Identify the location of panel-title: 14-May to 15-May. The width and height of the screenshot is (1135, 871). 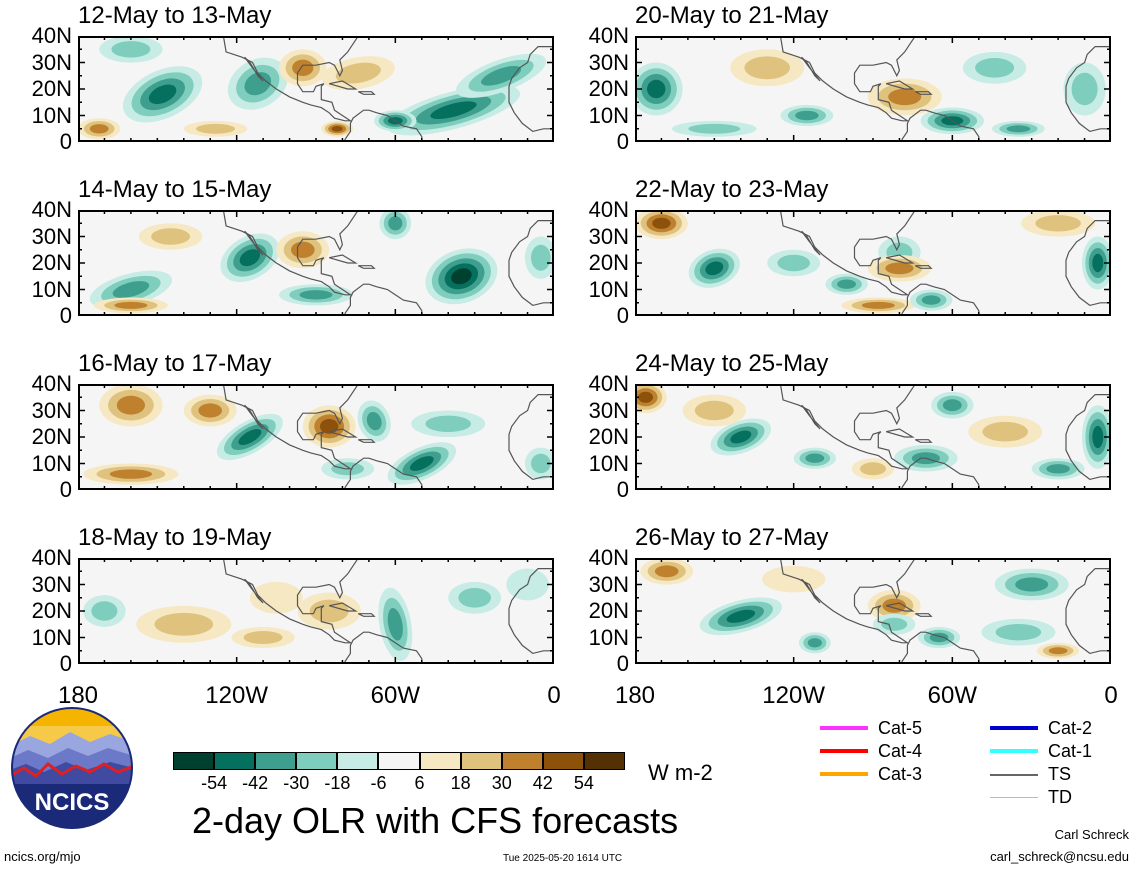
(175, 189).